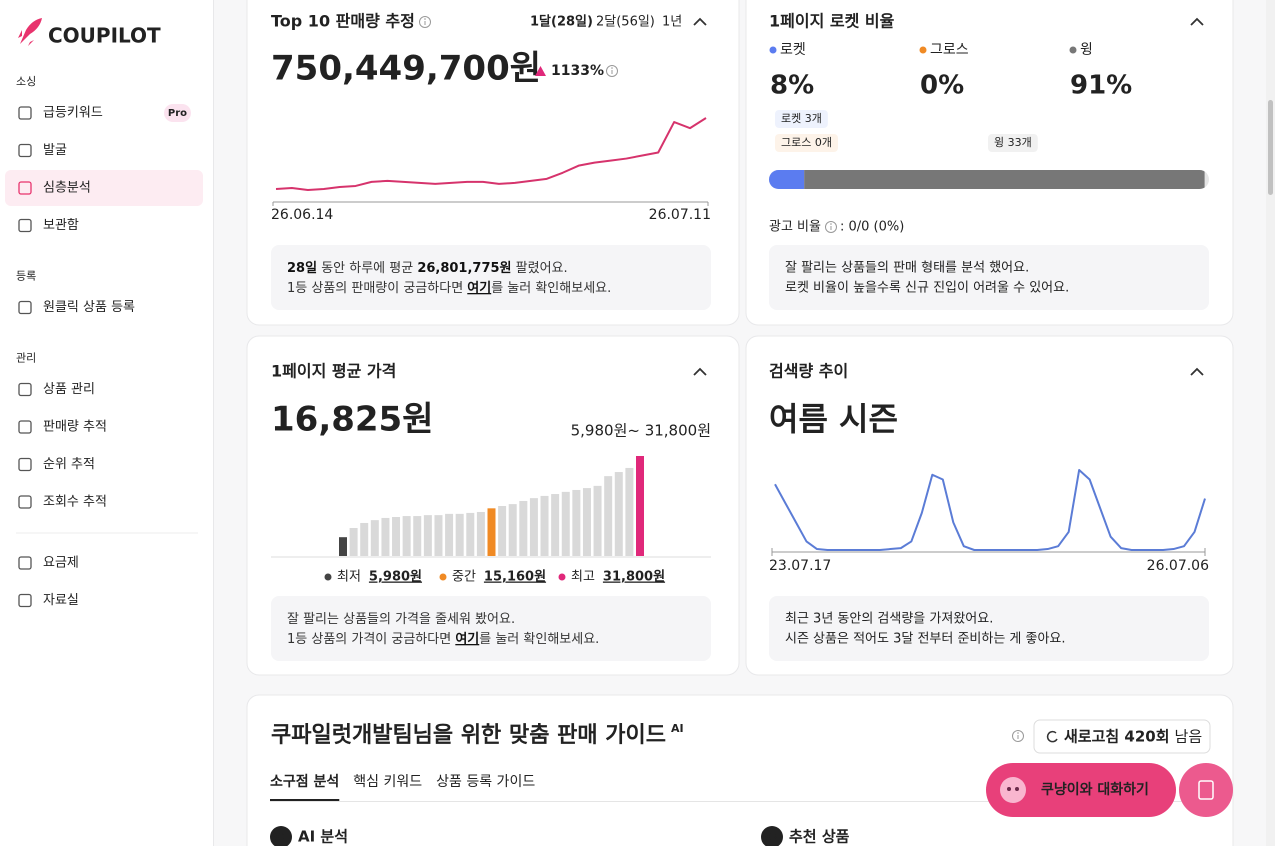 The width and height of the screenshot is (1275, 846). I want to click on section-number-bg, so click(281, 836).